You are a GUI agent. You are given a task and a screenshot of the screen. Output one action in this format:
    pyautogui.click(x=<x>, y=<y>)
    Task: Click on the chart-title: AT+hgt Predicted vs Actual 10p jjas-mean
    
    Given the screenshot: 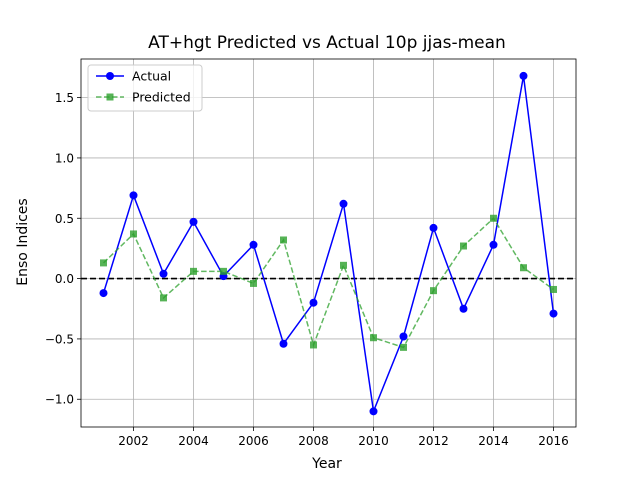 What is the action you would take?
    pyautogui.click(x=327, y=43)
    